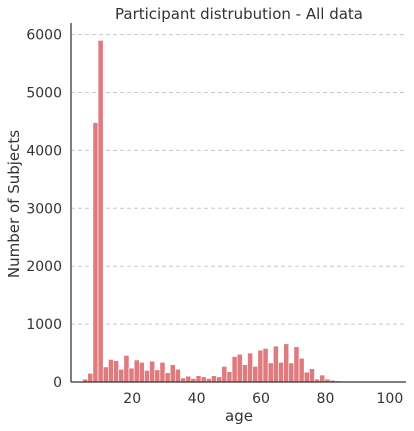  What do you see at coordinates (239, 14) in the screenshot?
I see `chart-title: Participant distrubution - All data` at bounding box center [239, 14].